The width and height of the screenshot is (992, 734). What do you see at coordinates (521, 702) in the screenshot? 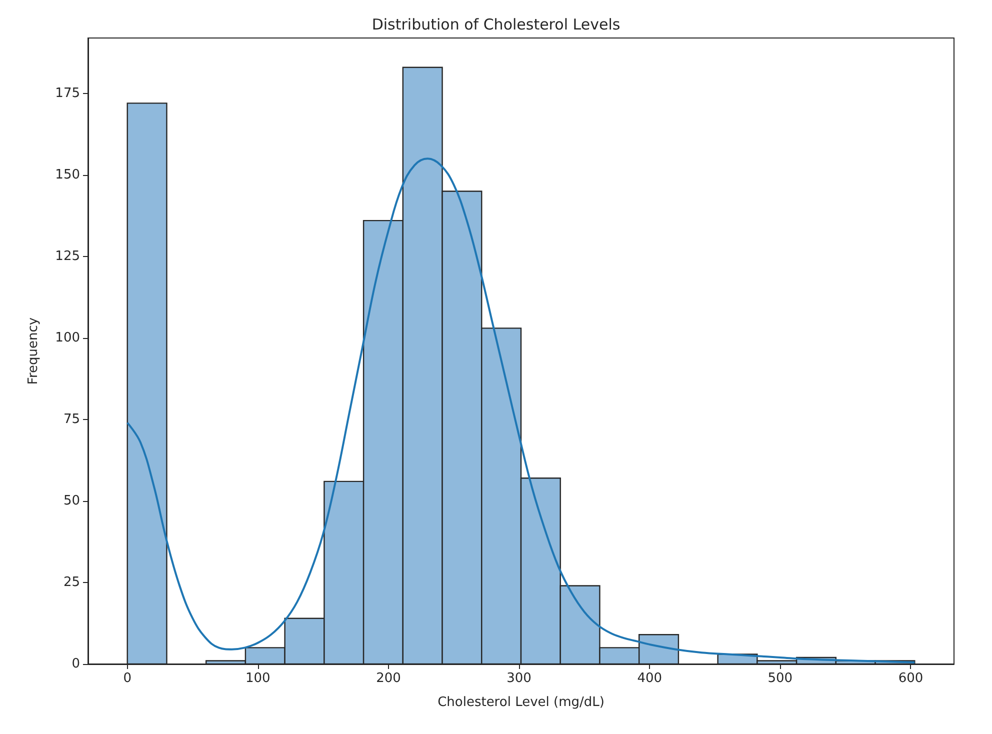
I see `x-axis-title: Cholesterol Level (mg/dL)` at bounding box center [521, 702].